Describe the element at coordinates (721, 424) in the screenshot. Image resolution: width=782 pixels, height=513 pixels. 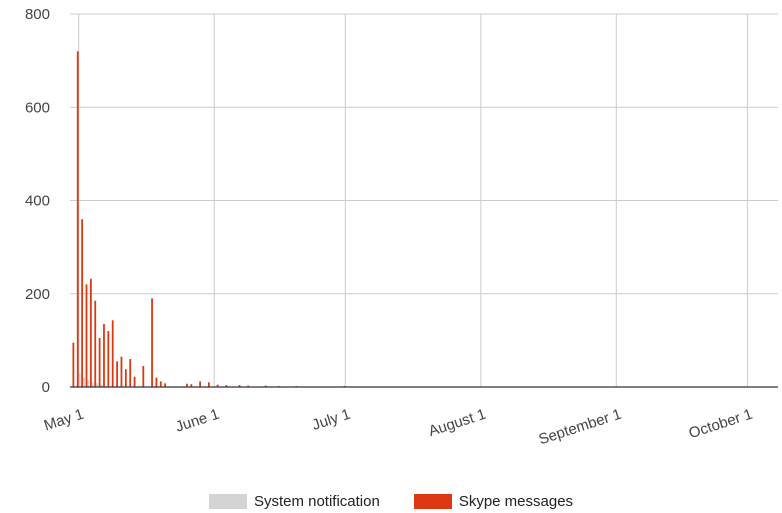
I see `x-tick-label: October 1` at that location.